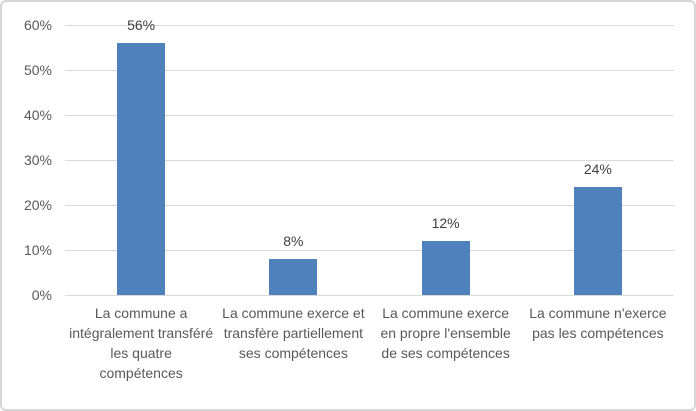 The height and width of the screenshot is (411, 696). I want to click on bar-value-label: 12%, so click(445, 223).